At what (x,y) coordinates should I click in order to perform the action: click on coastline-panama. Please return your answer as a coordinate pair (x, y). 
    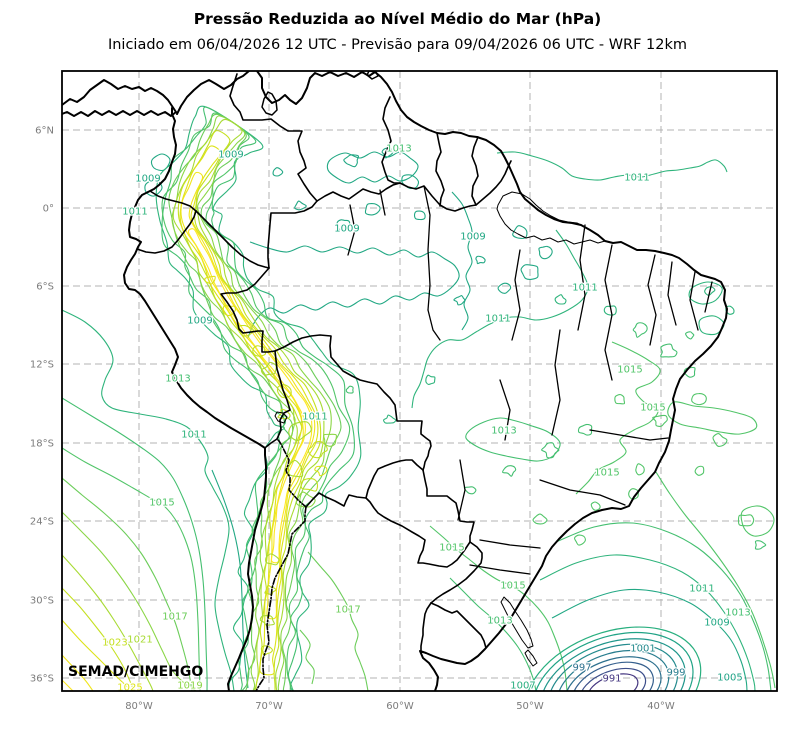
    Looking at the image, I should click on (119, 98).